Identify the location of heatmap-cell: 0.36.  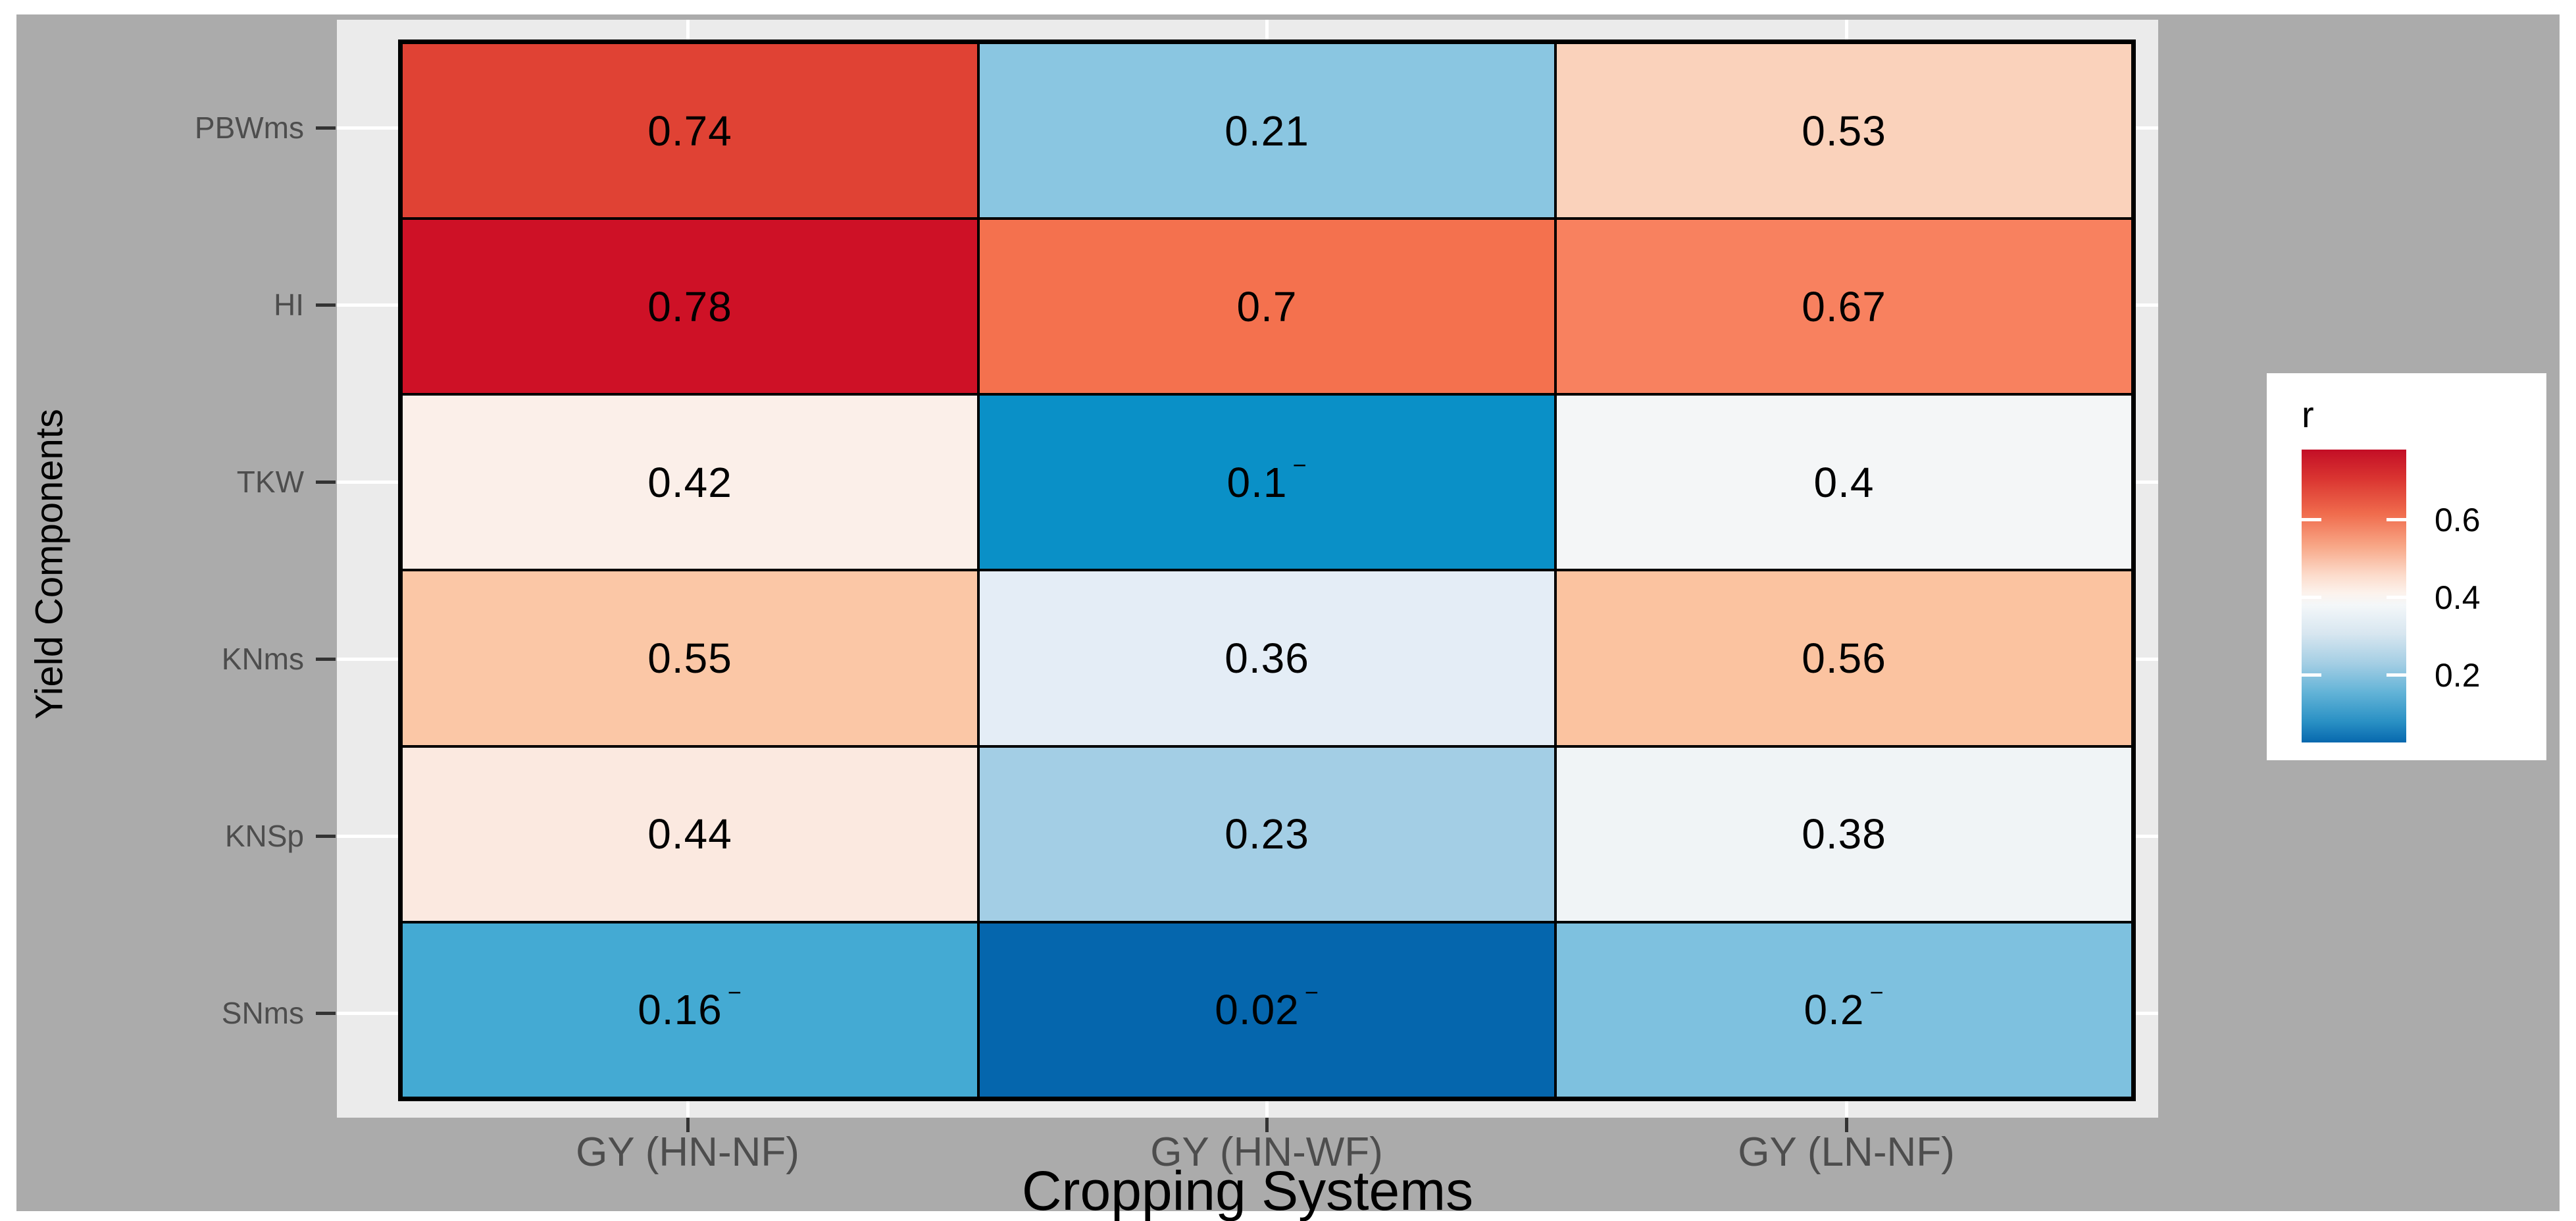
(1266, 658).